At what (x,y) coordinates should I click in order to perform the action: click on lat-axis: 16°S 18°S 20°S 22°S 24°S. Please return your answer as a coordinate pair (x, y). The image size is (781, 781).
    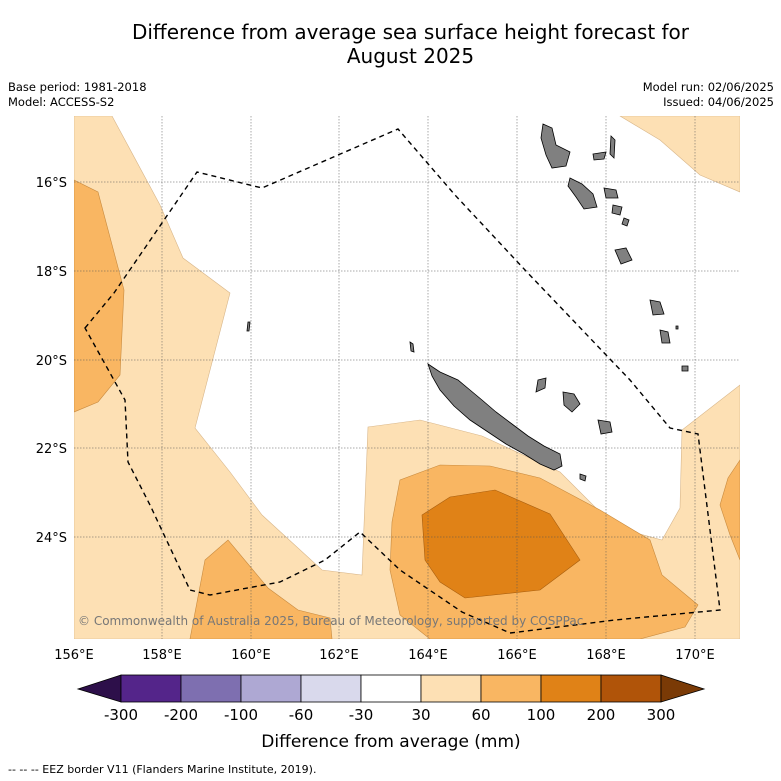
    Looking at the image, I should click on (51, 361).